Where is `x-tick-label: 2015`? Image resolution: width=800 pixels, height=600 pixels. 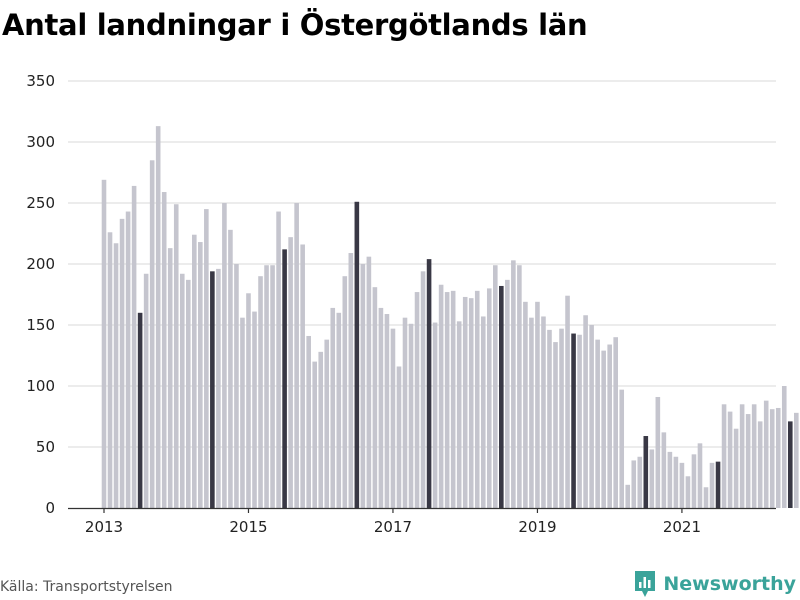
x-tick-label: 2015 is located at coordinates (248, 527).